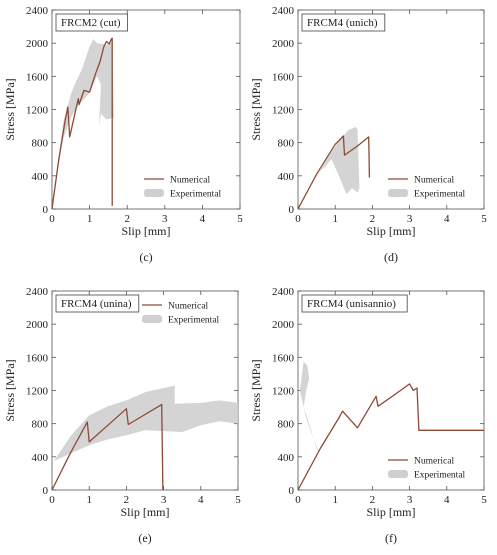 The image size is (497, 555). I want to click on panel-label: (e), so click(144, 538).